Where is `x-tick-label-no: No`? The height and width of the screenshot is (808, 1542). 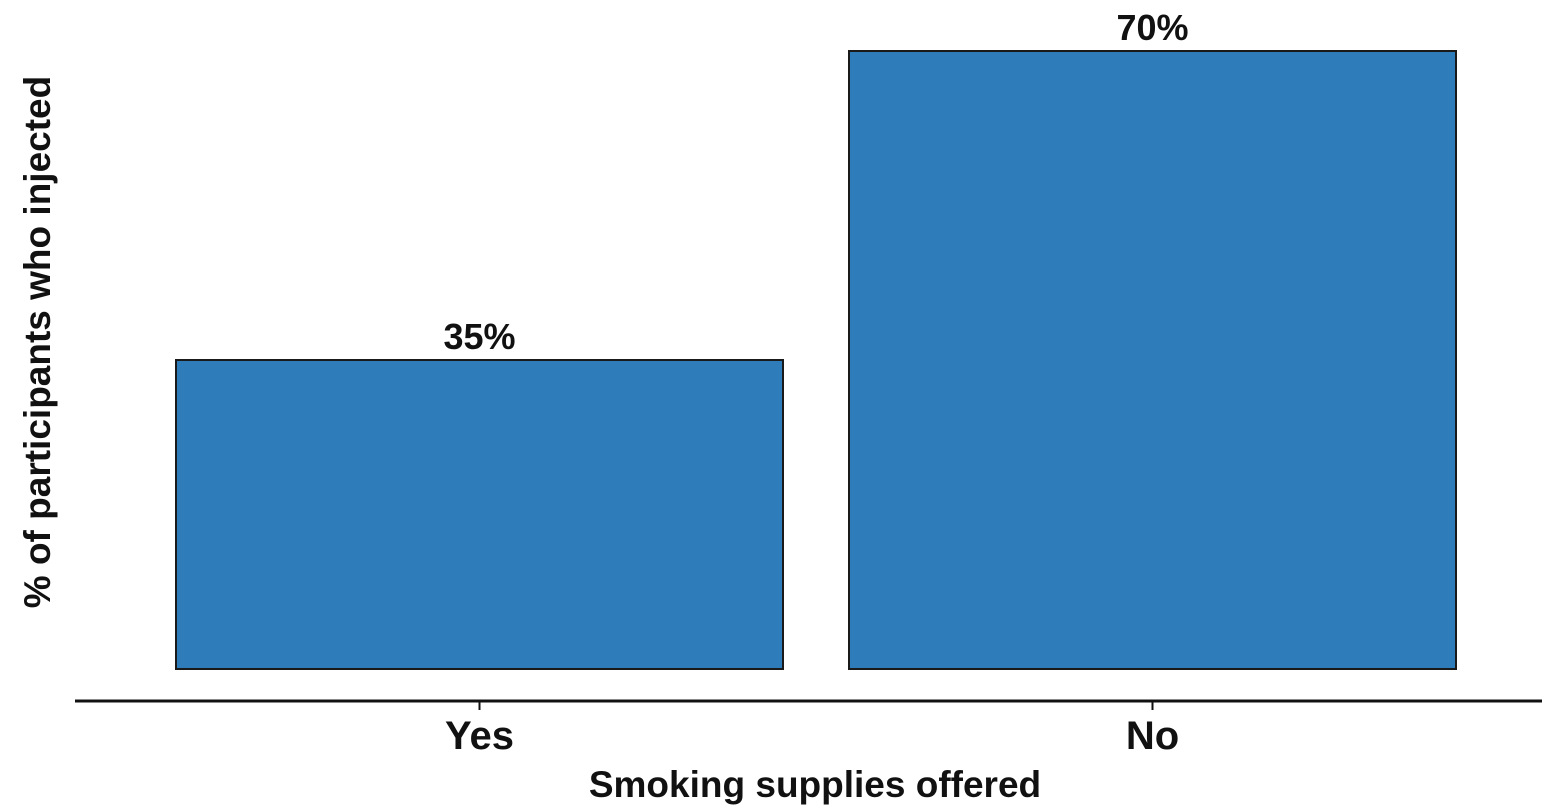 x-tick-label-no: No is located at coordinates (1152, 736).